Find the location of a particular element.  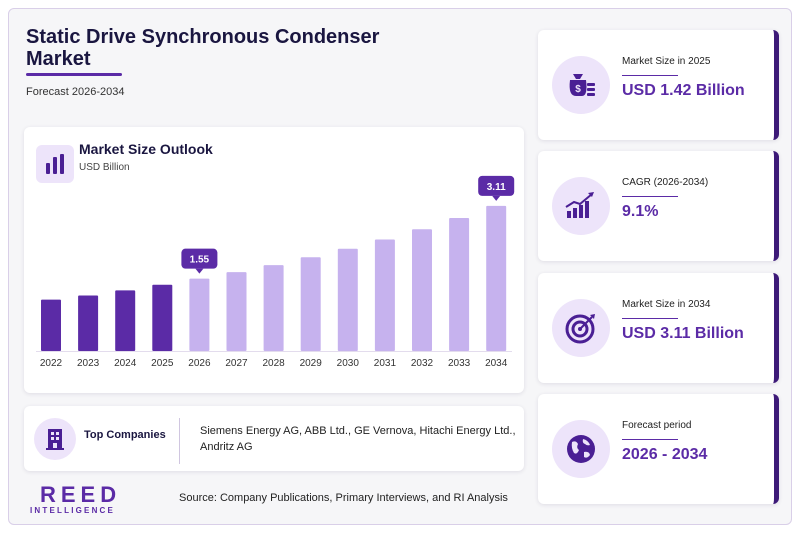

bar-2023 is located at coordinates (88, 323).